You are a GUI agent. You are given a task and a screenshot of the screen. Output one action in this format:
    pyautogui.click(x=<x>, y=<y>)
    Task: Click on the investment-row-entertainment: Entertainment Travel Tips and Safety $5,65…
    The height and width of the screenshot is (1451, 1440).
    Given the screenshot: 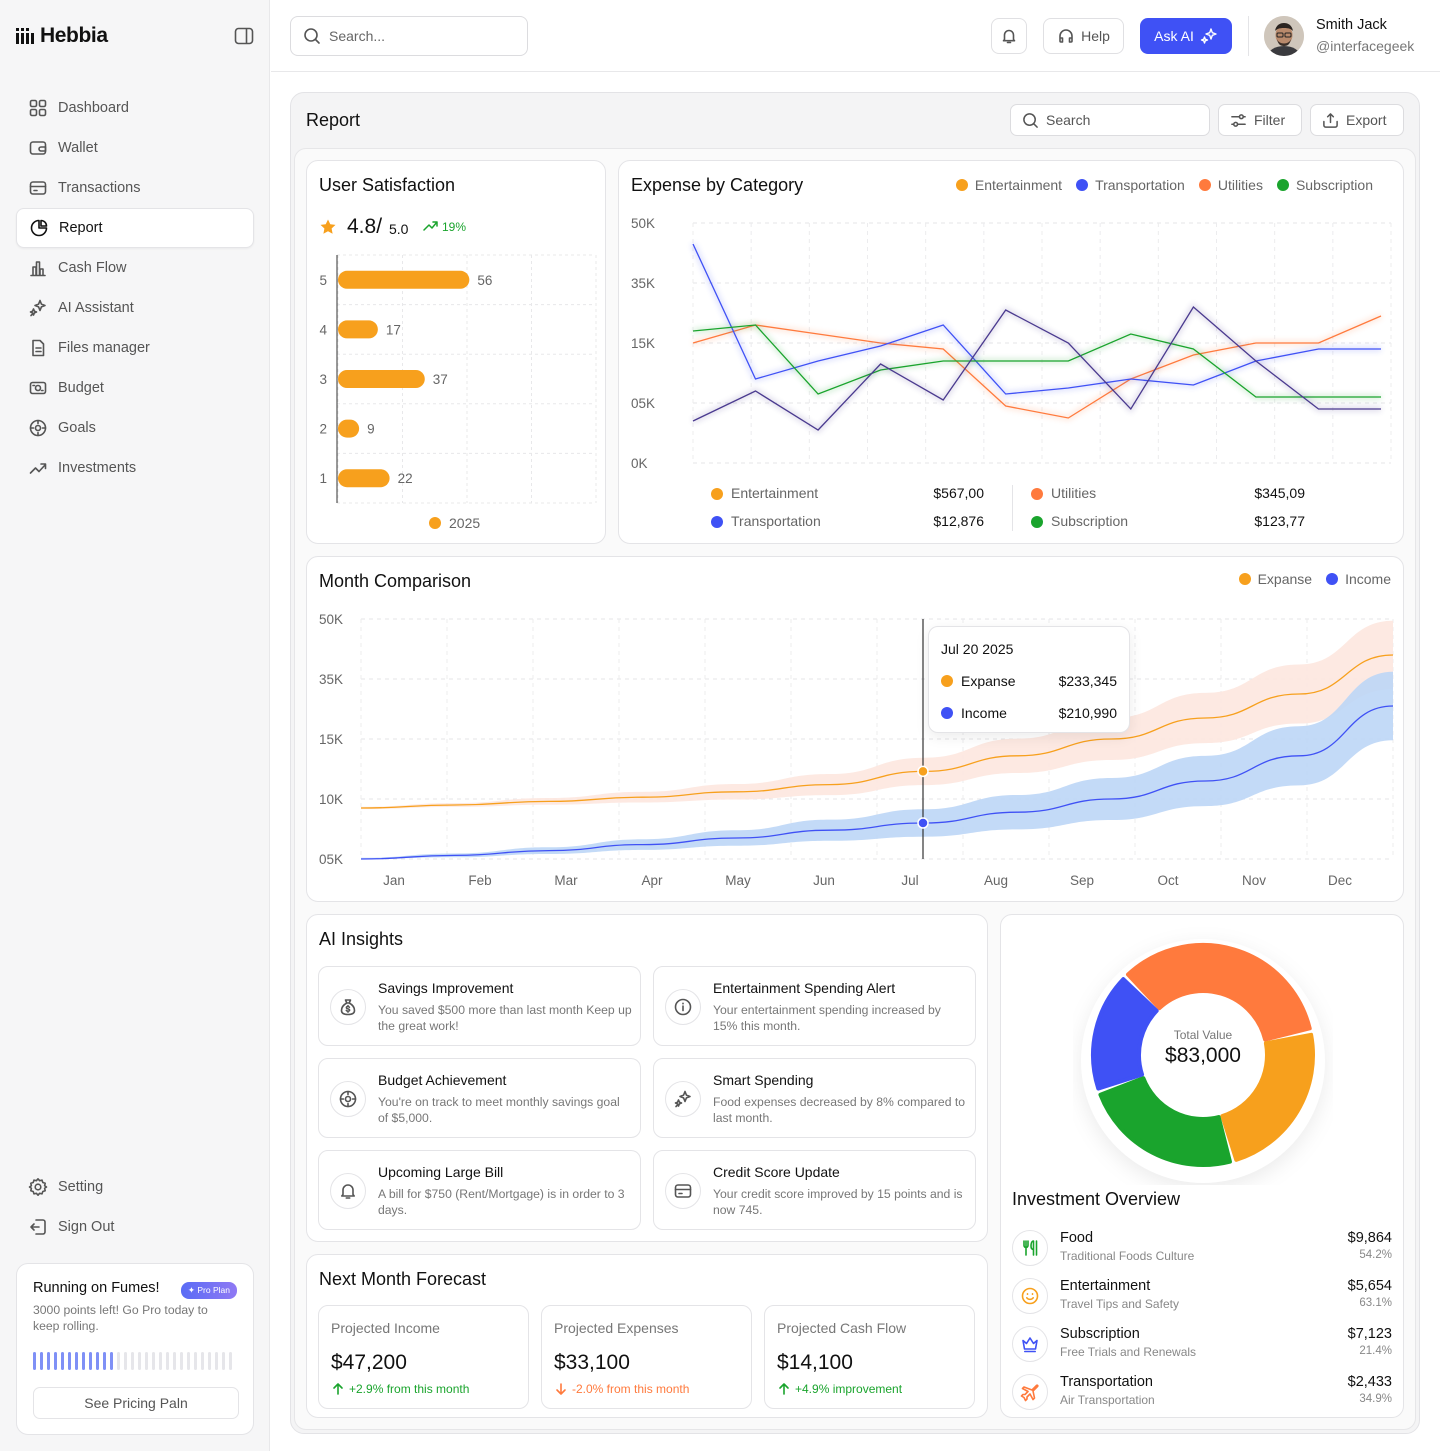 What is the action you would take?
    pyautogui.click(x=1202, y=1296)
    